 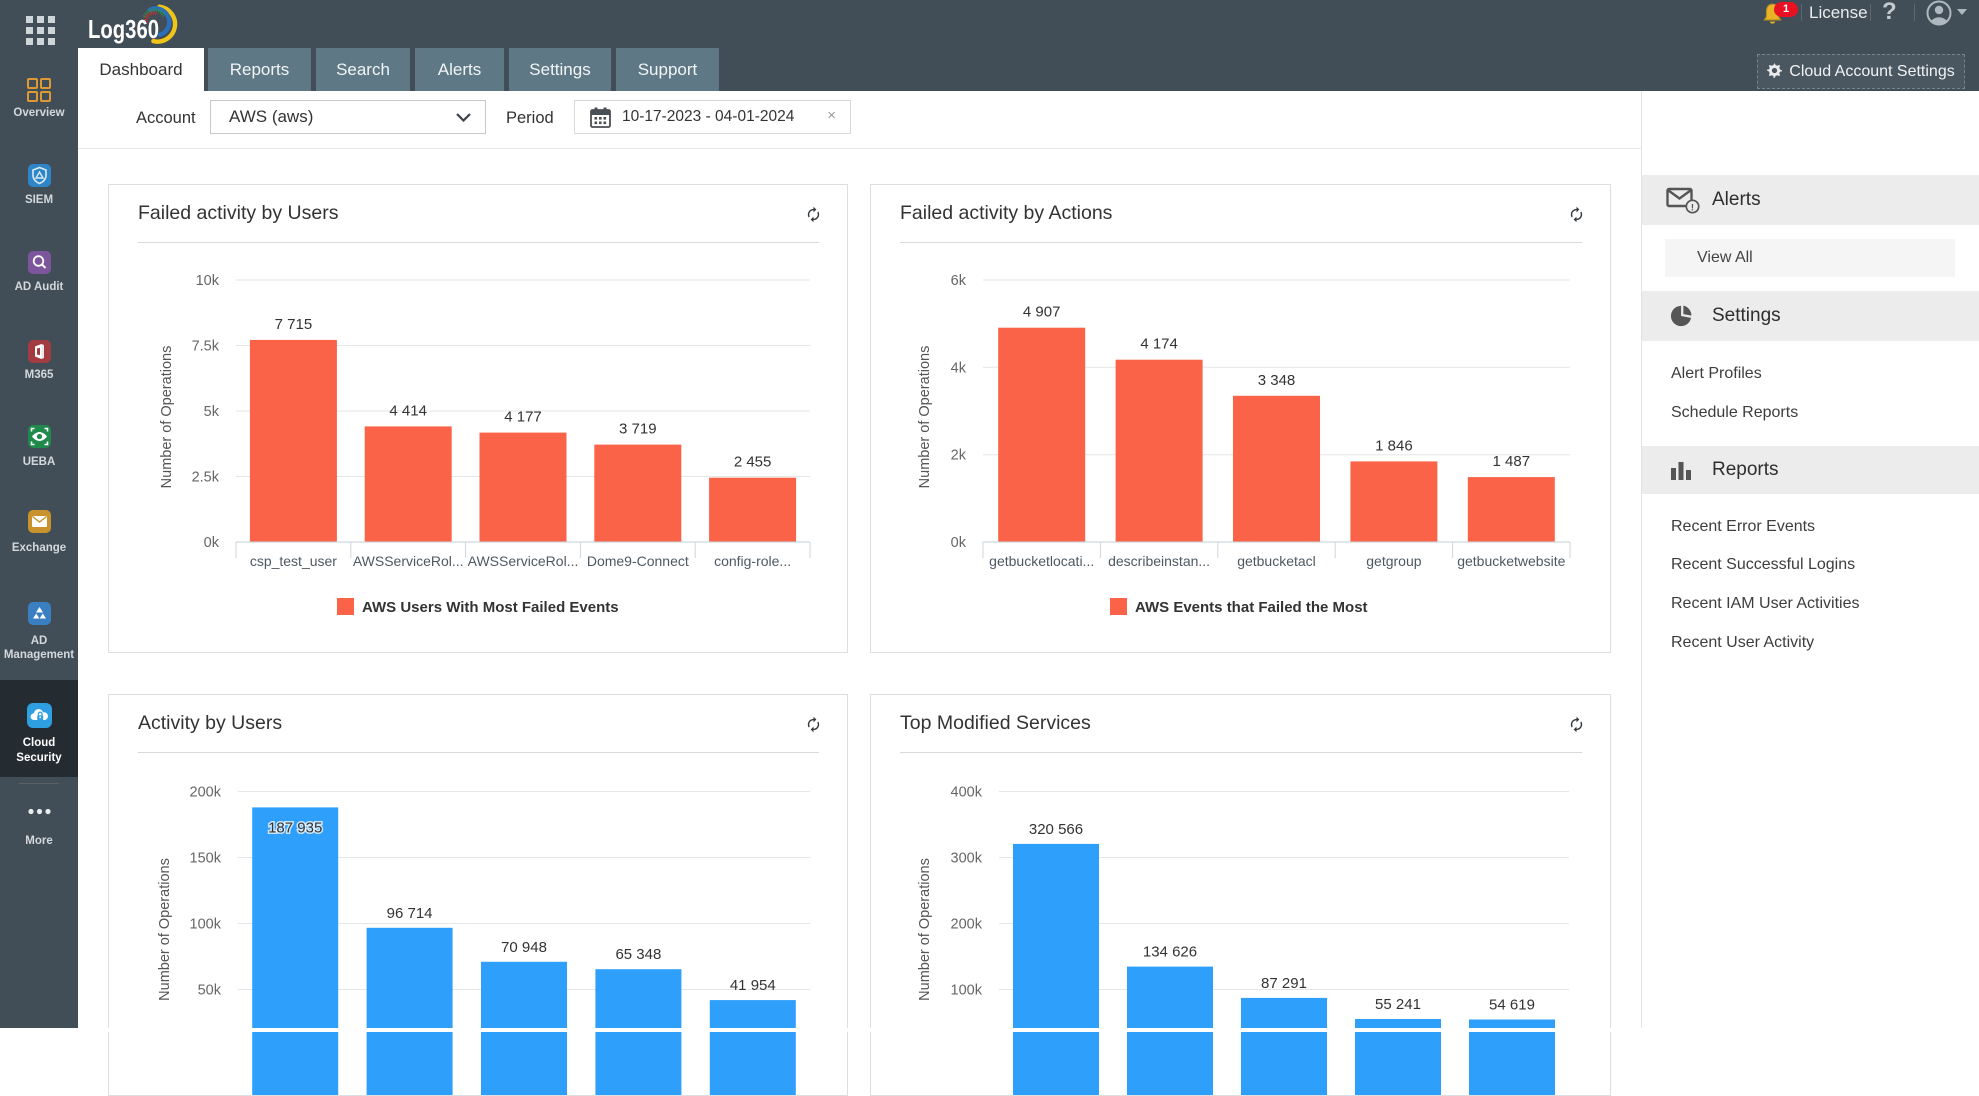 What do you see at coordinates (1393, 561) in the screenshot?
I see `svg-text: getgroup` at bounding box center [1393, 561].